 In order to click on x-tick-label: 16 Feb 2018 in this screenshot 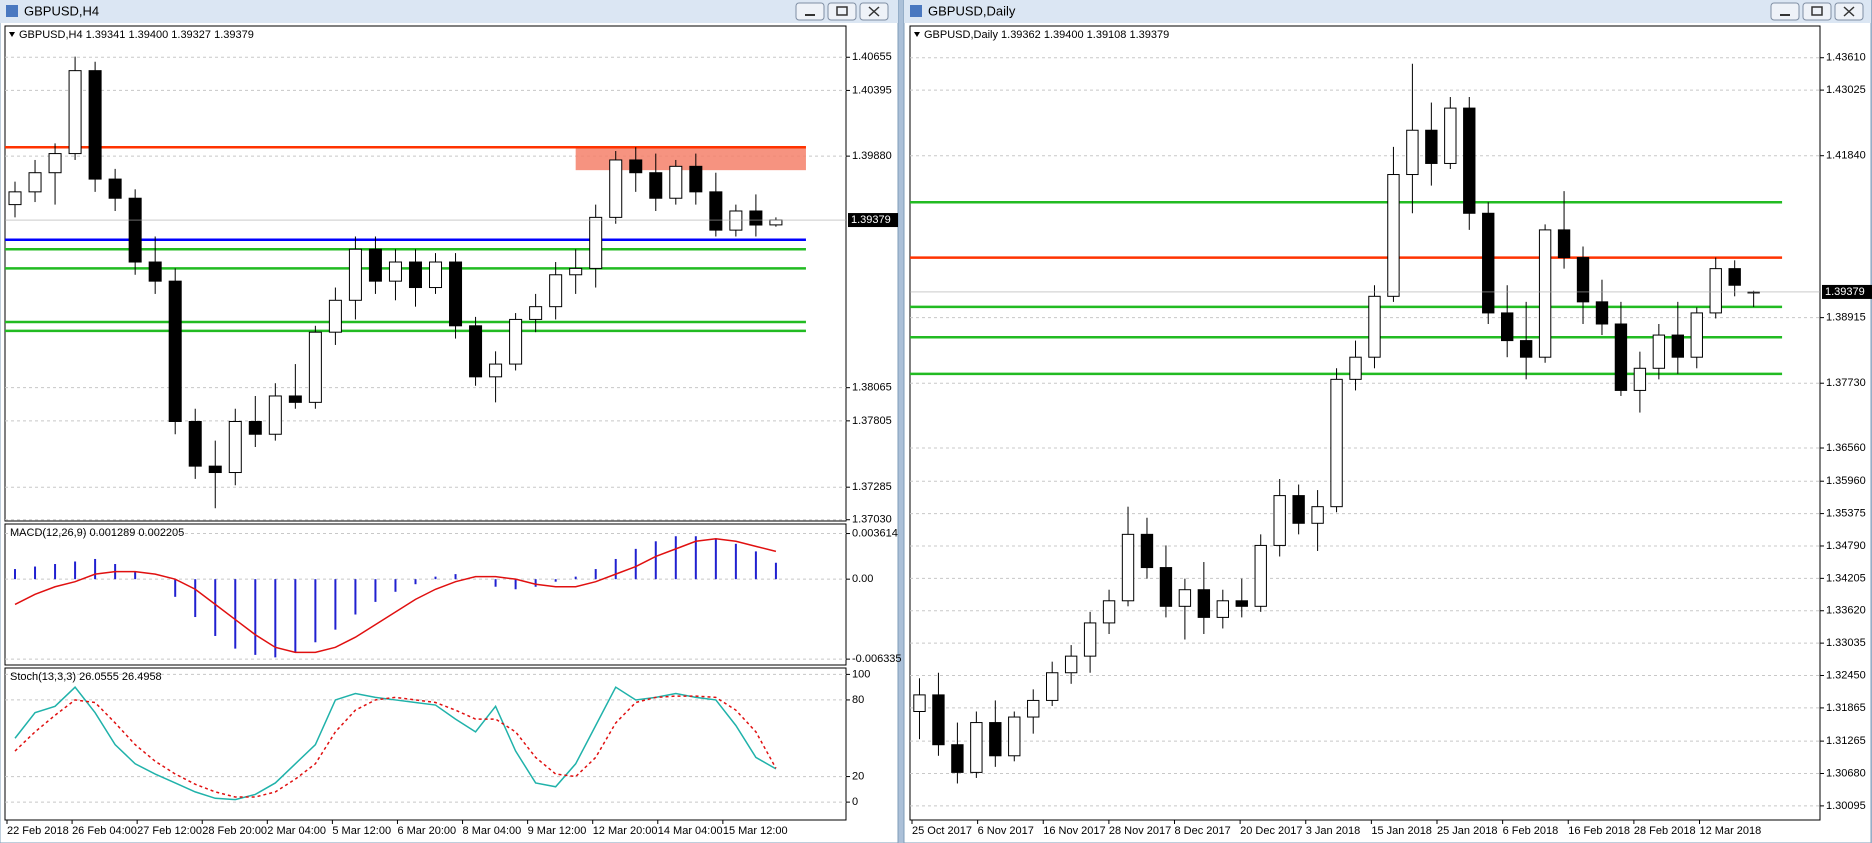, I will do `click(1599, 831)`.